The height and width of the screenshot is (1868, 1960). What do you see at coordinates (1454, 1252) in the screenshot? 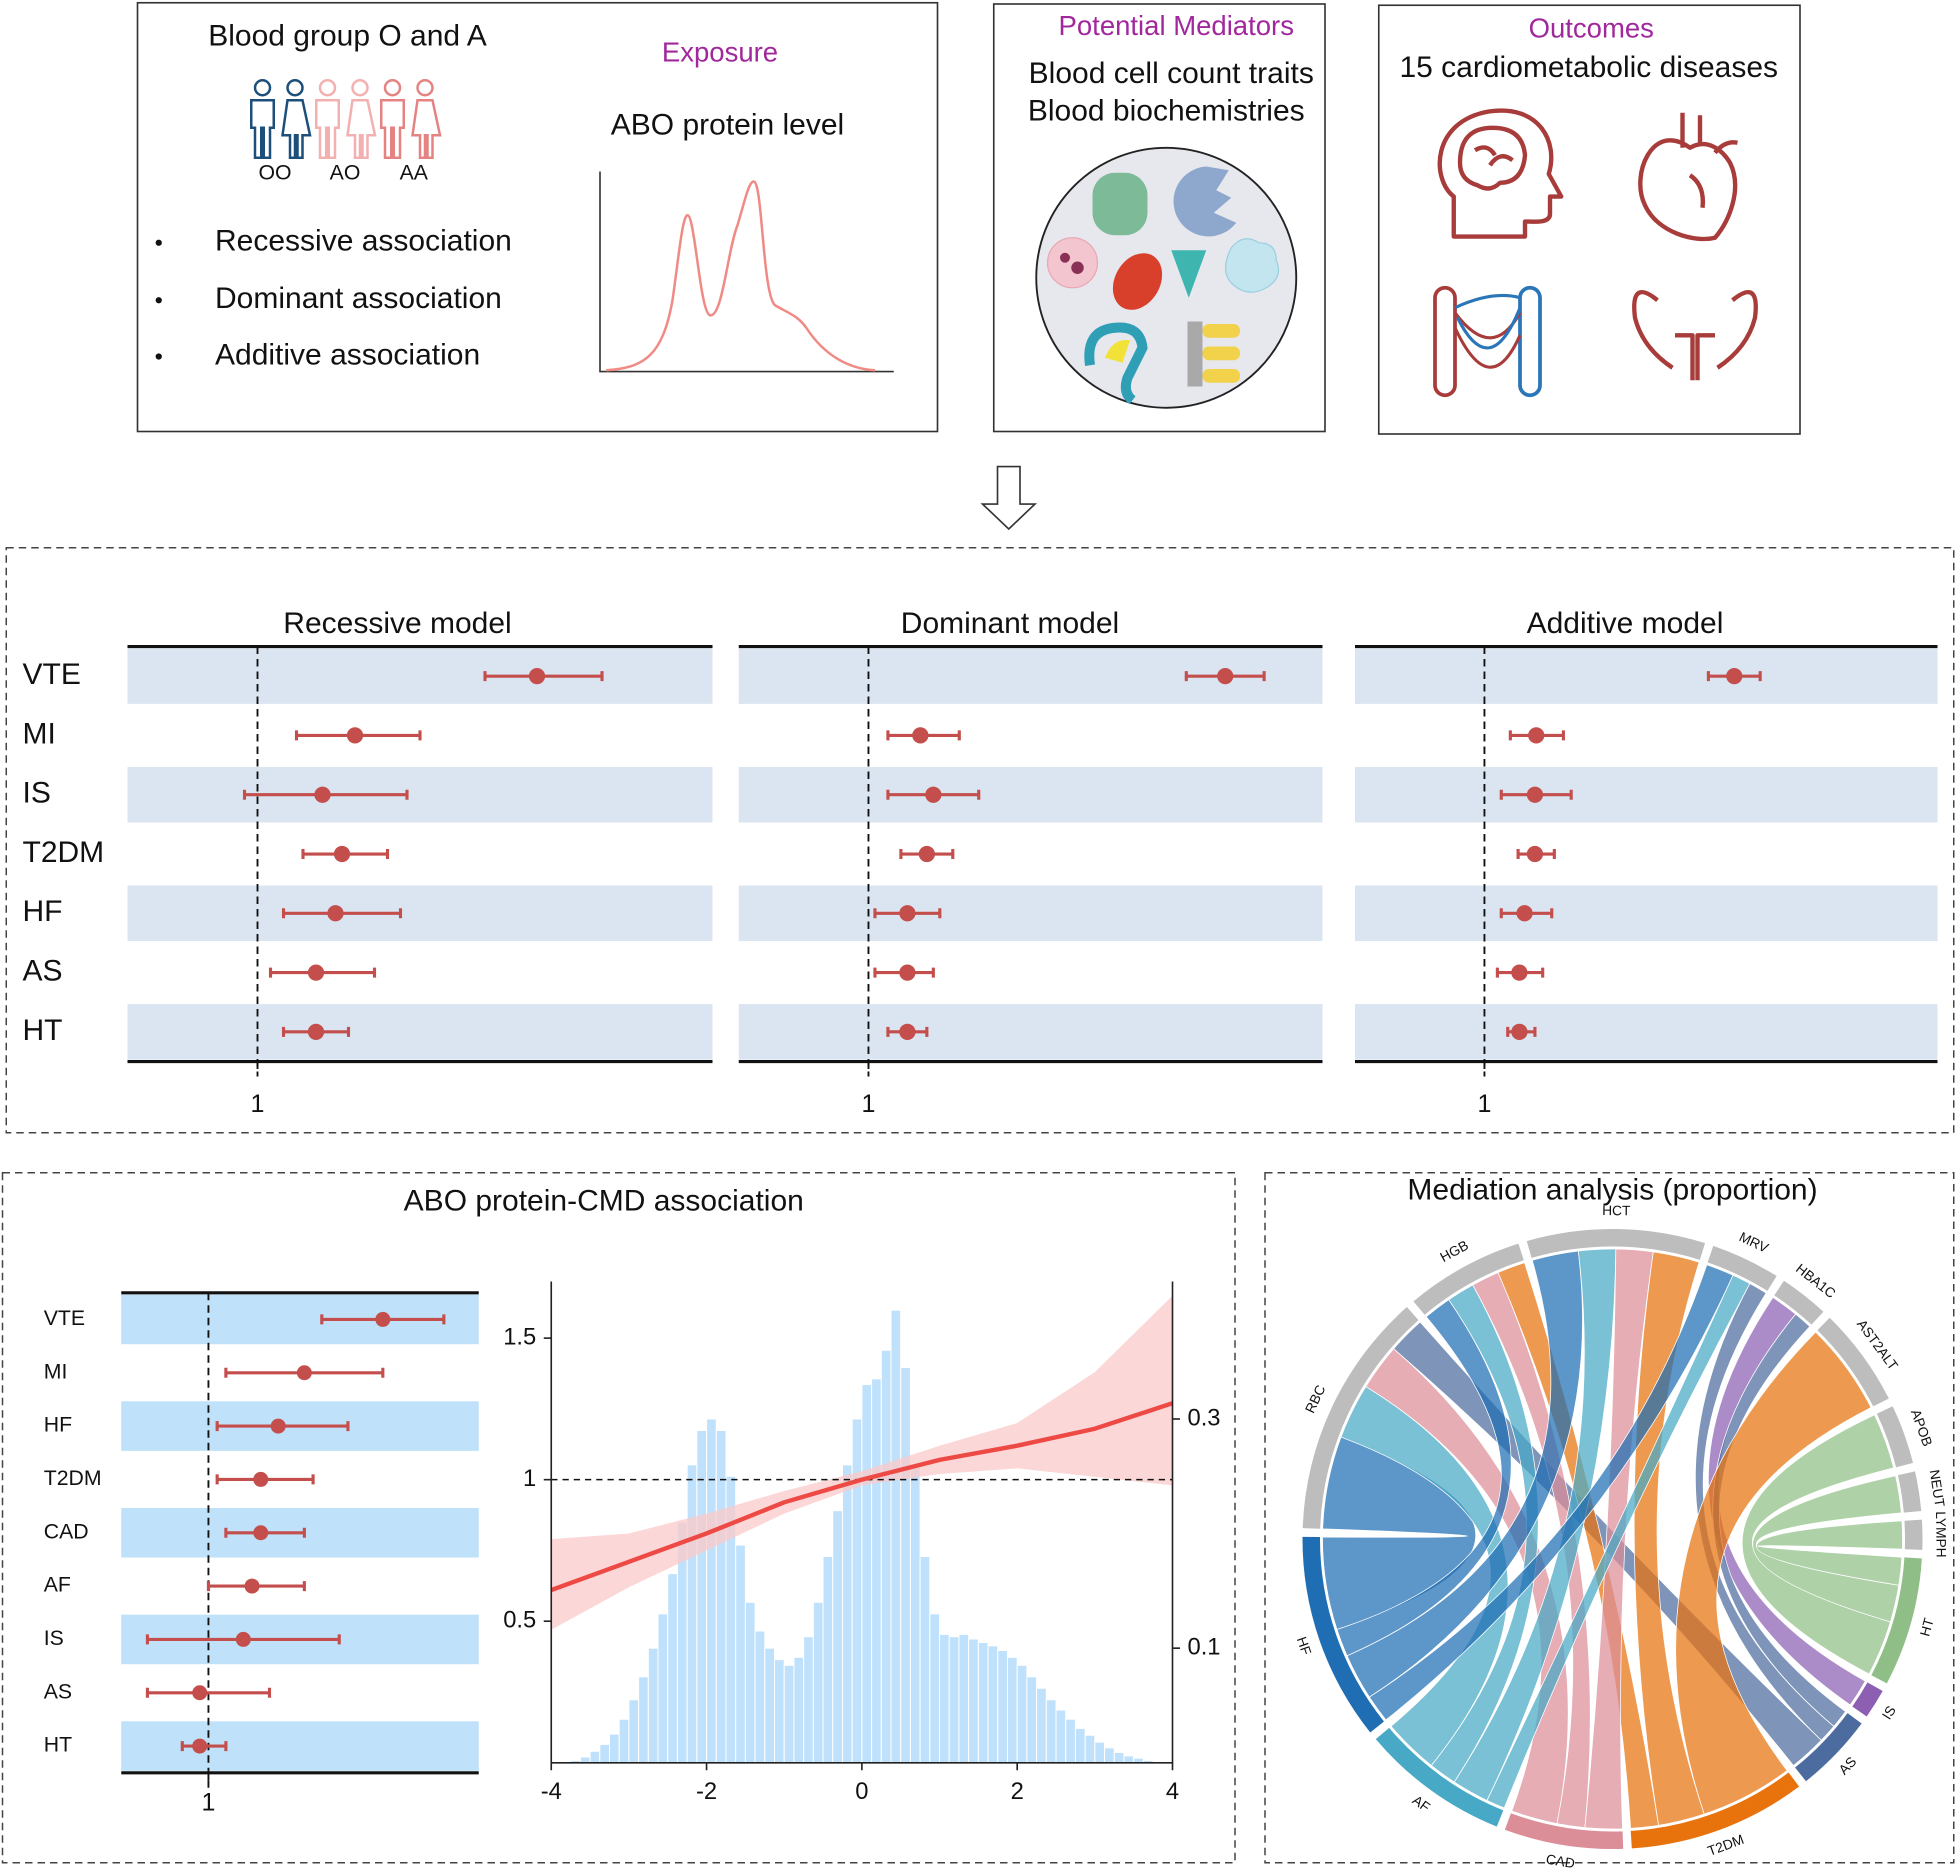
I see `group-label: HGB` at bounding box center [1454, 1252].